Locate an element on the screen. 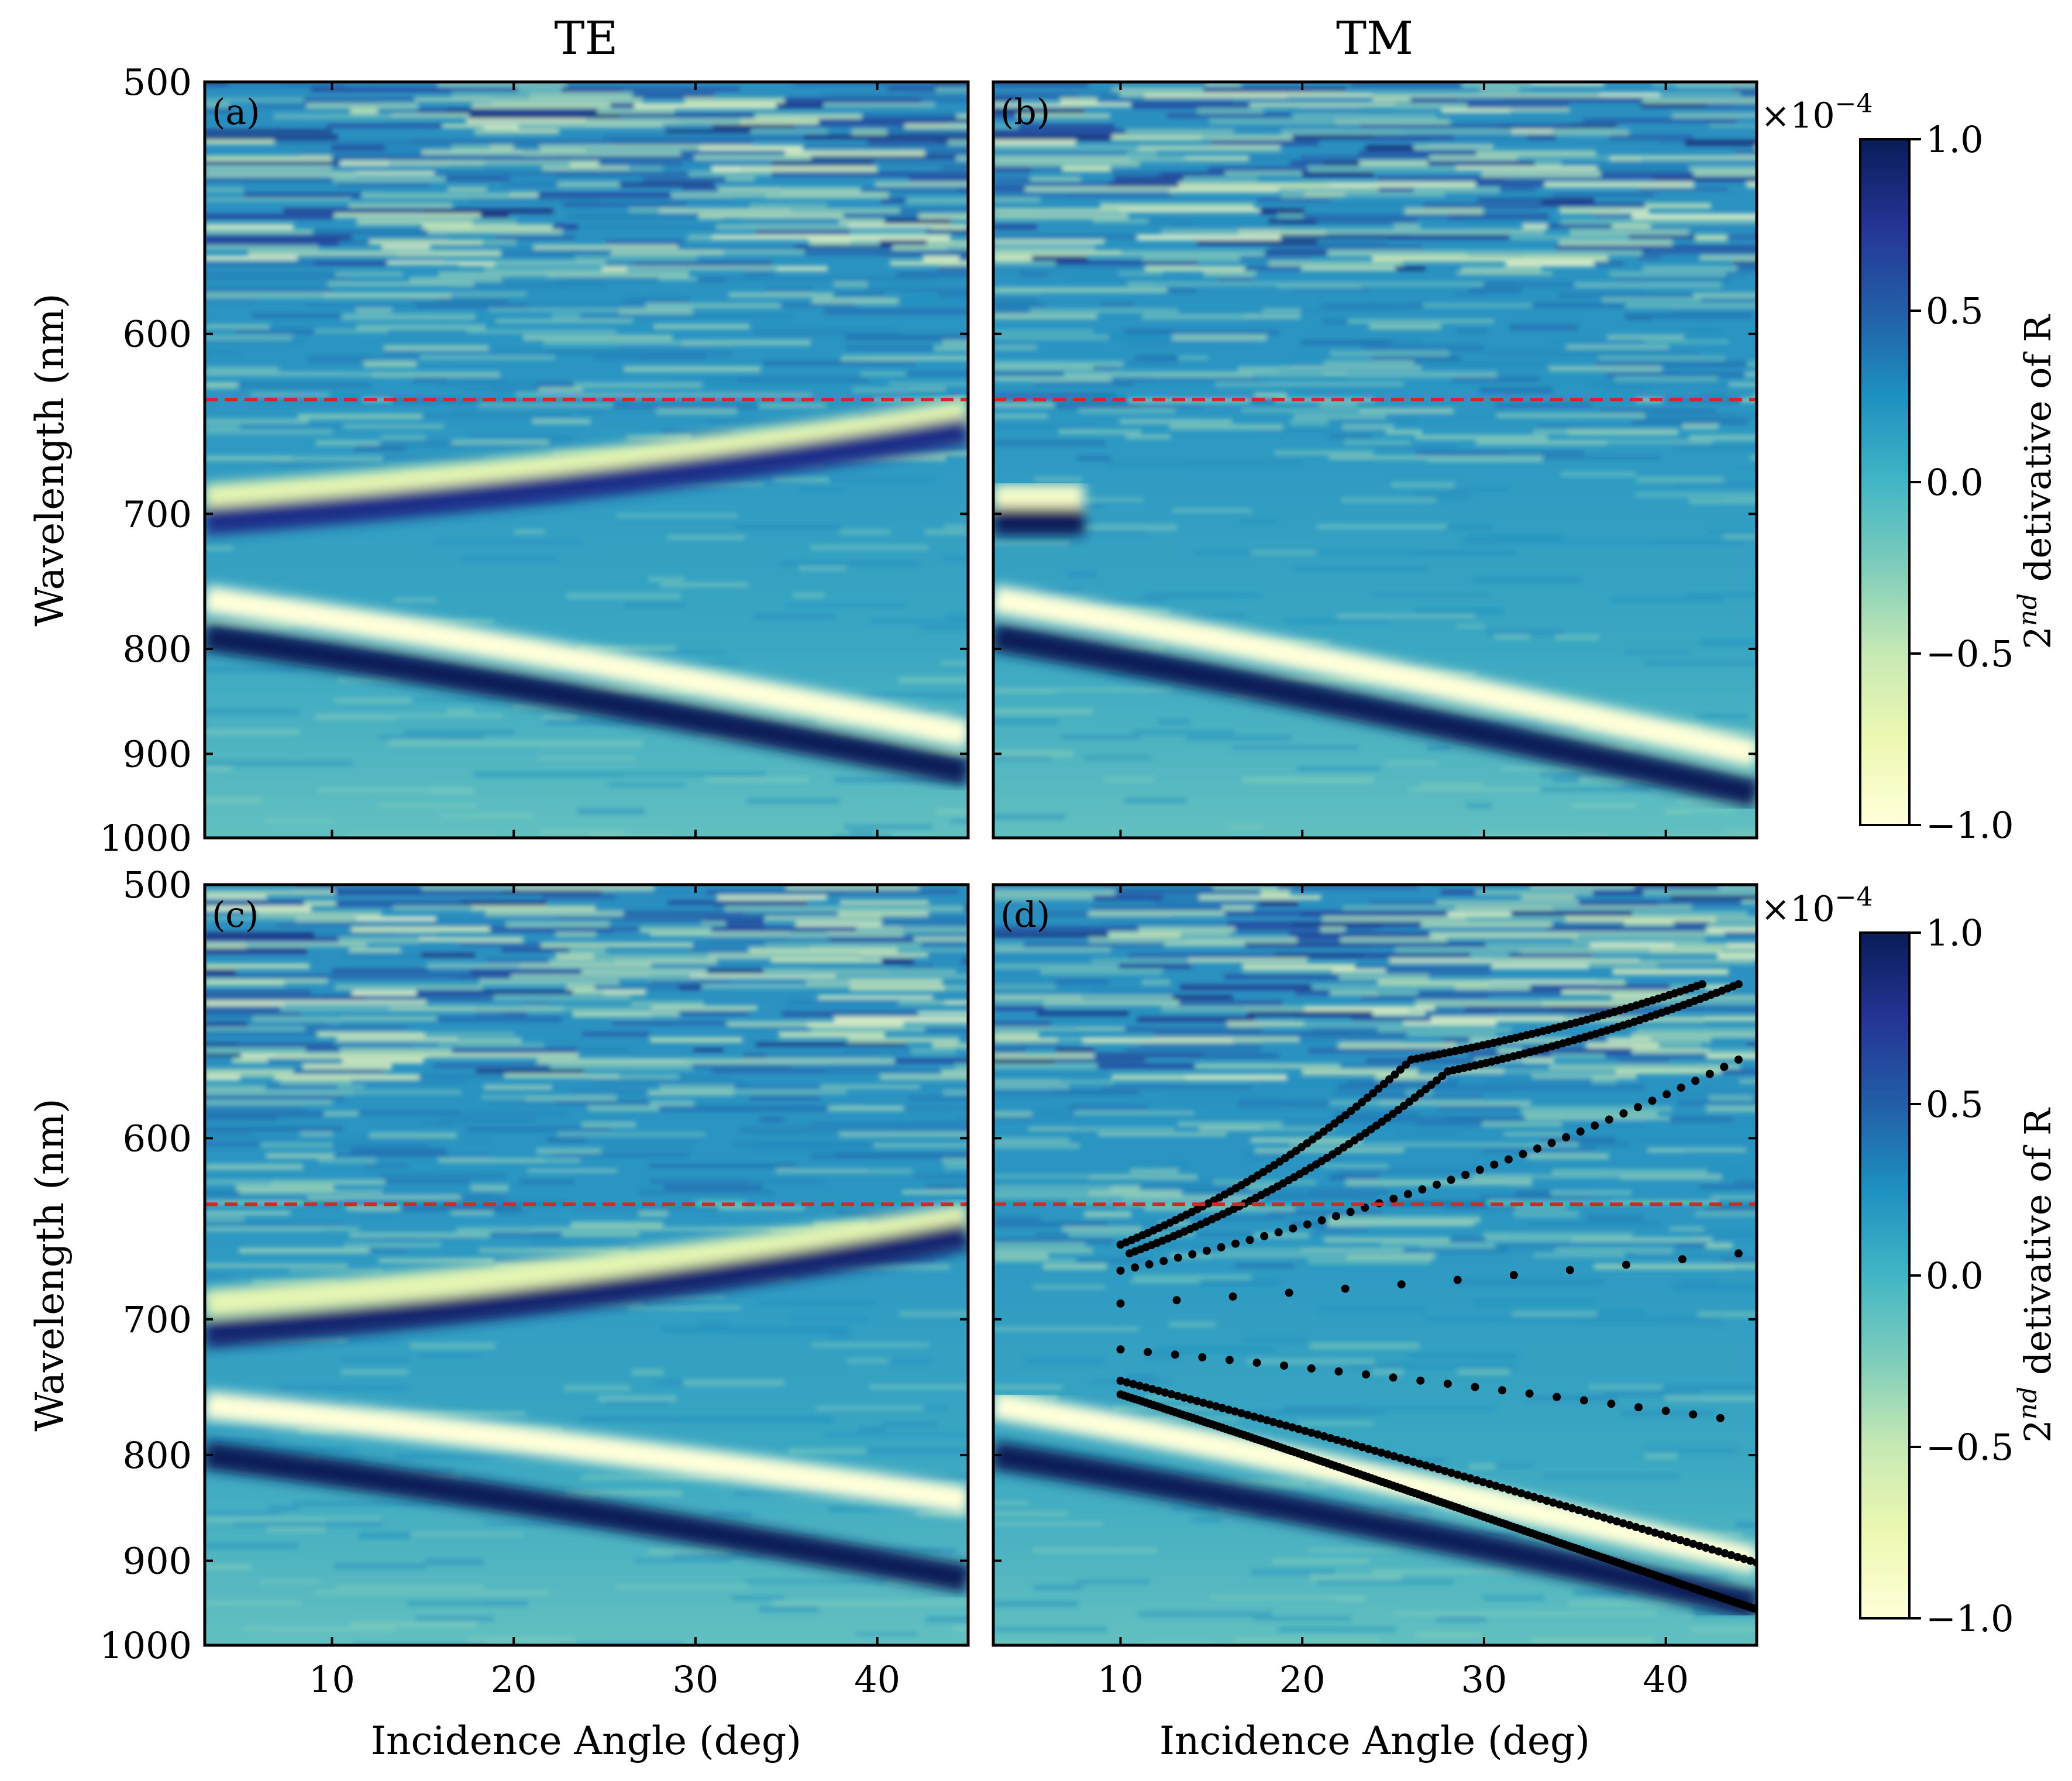 The width and height of the screenshot is (2072, 1781). y-tick-label: 900 is located at coordinates (157, 754).